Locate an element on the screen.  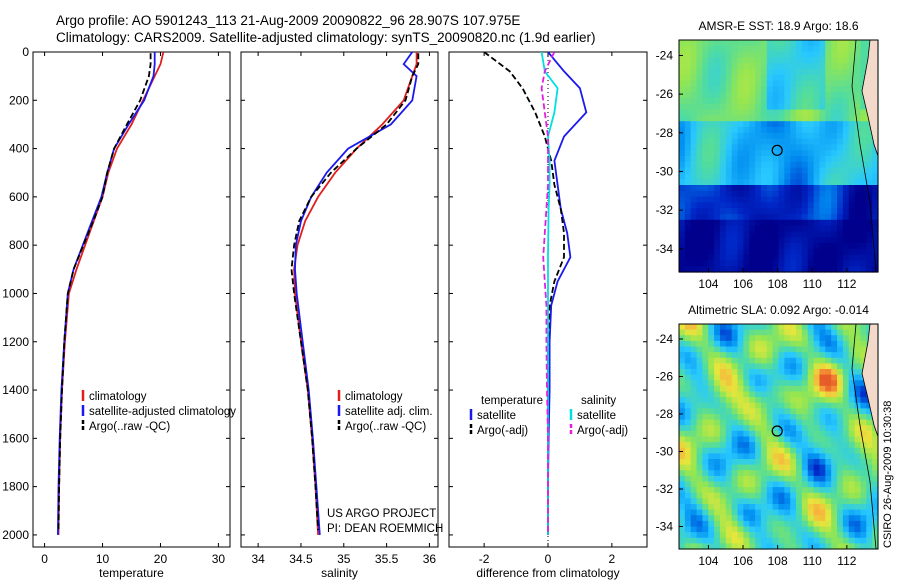
argo-location-marker is located at coordinates (777, 431).